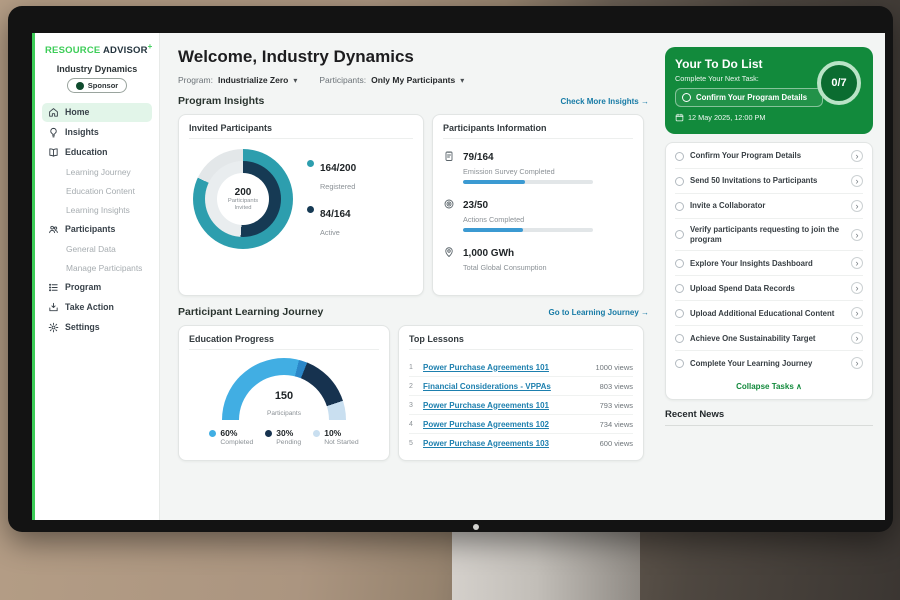 This screenshot has height=600, width=900. I want to click on card-title: Education Progress, so click(284, 342).